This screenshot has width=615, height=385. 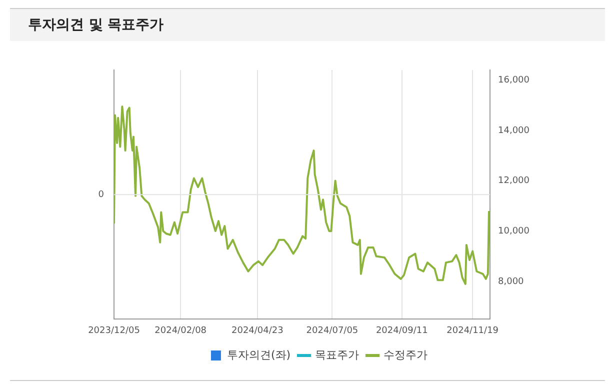 I want to click on x-tick-label: 2024/02/08, so click(x=180, y=331).